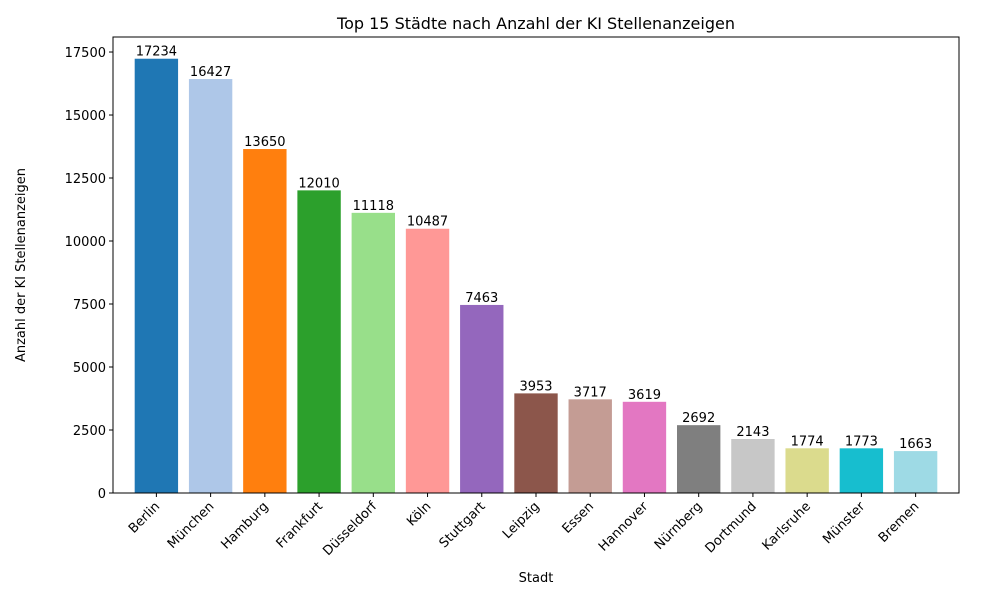 Image resolution: width=1000 pixels, height=604 pixels. I want to click on data-label: 10487, so click(427, 222).